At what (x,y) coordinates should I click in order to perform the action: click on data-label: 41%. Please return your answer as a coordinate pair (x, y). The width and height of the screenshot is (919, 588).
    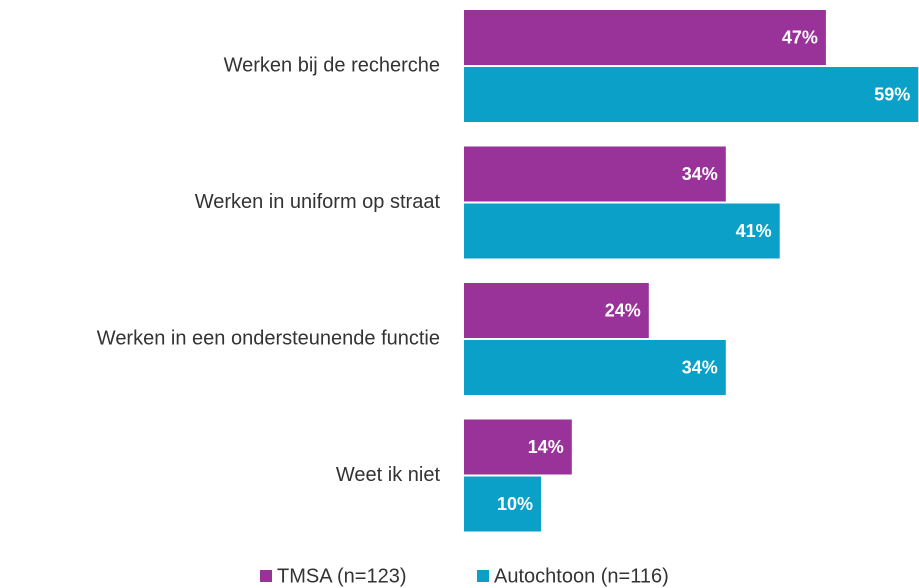
    Looking at the image, I should click on (754, 231).